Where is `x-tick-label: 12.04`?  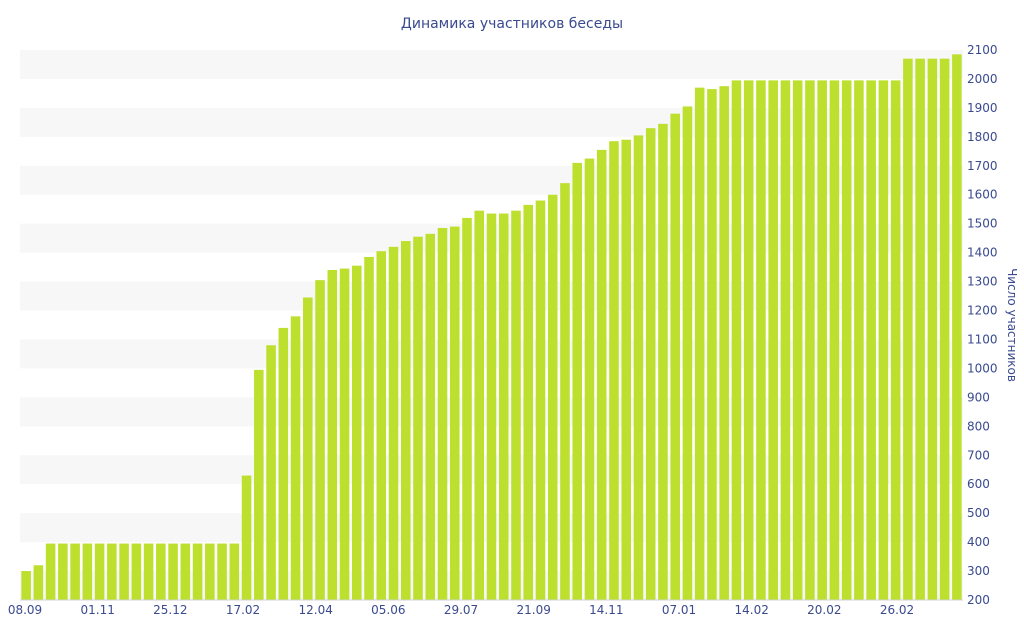 x-tick-label: 12.04 is located at coordinates (316, 610).